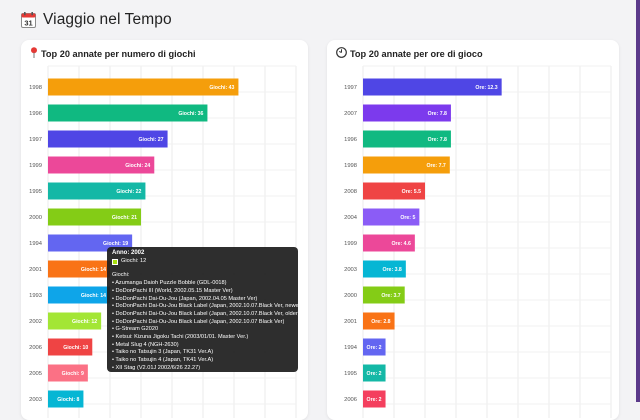 This screenshot has width=640, height=420. Describe the element at coordinates (486, 88) in the screenshot. I see `hours-data-label: Ore: 12.3` at that location.